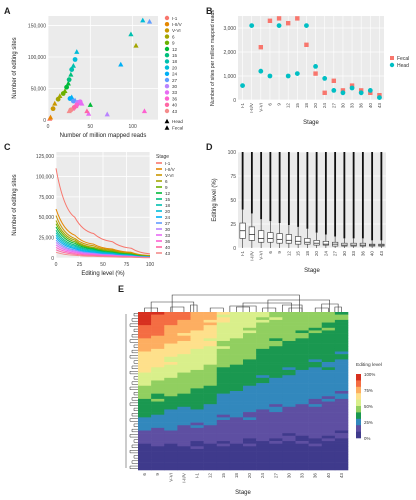 The height and width of the screenshot is (500, 416). What do you see at coordinates (243, 303) in the screenshot?
I see `column-dendrogram` at bounding box center [243, 303].